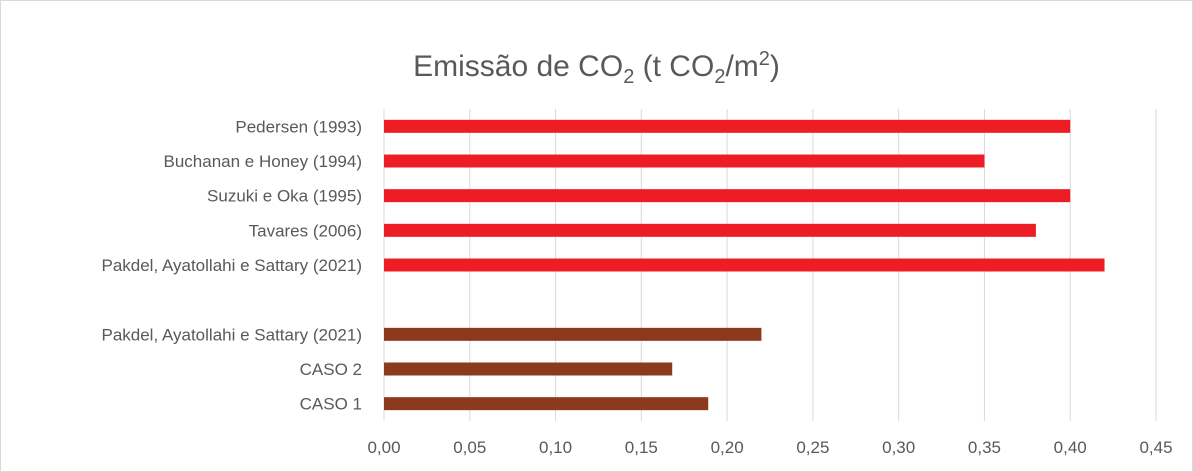 The width and height of the screenshot is (1193, 472). I want to click on x-tick-label: 0,15, so click(641, 447).